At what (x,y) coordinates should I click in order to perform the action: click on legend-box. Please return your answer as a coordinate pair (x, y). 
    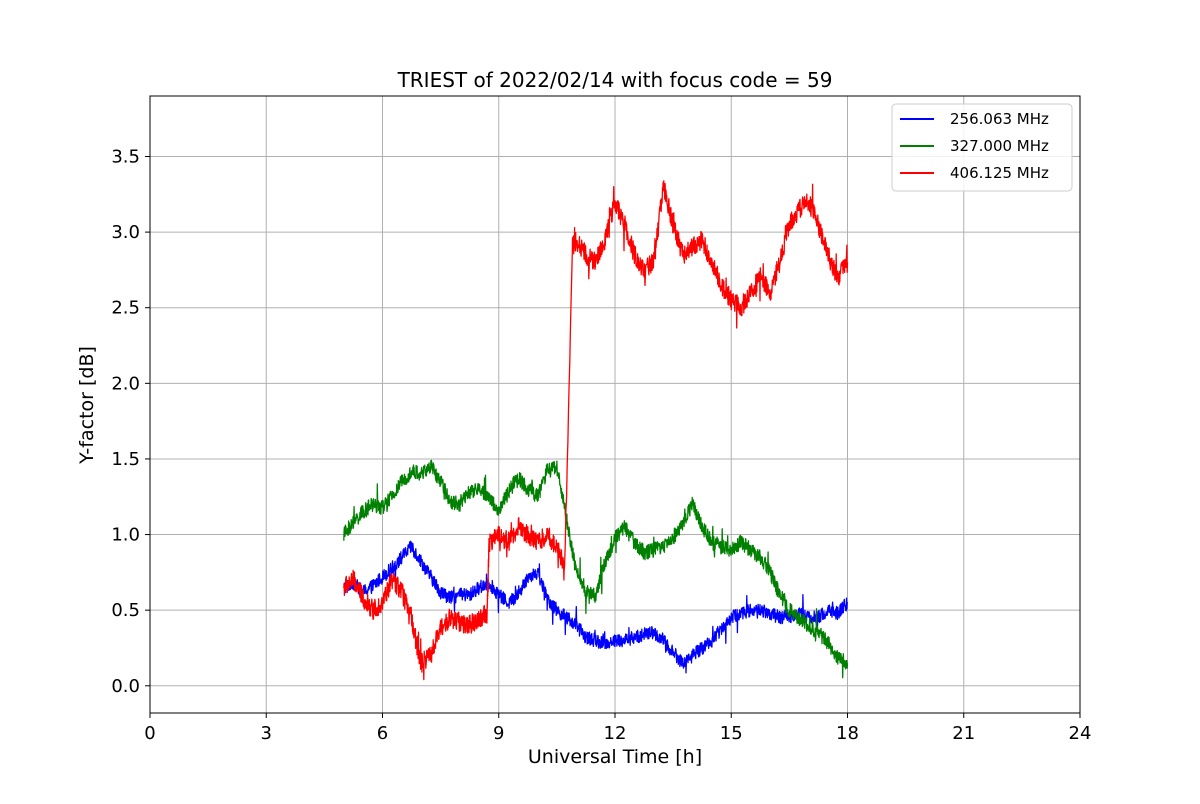
    Looking at the image, I should click on (982, 147).